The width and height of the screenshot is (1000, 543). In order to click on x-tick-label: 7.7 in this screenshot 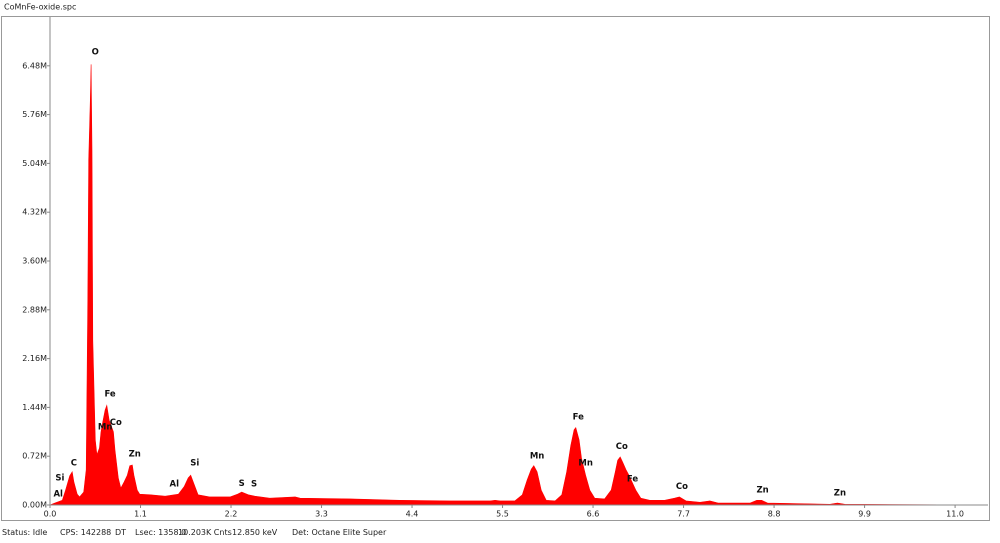, I will do `click(683, 514)`.